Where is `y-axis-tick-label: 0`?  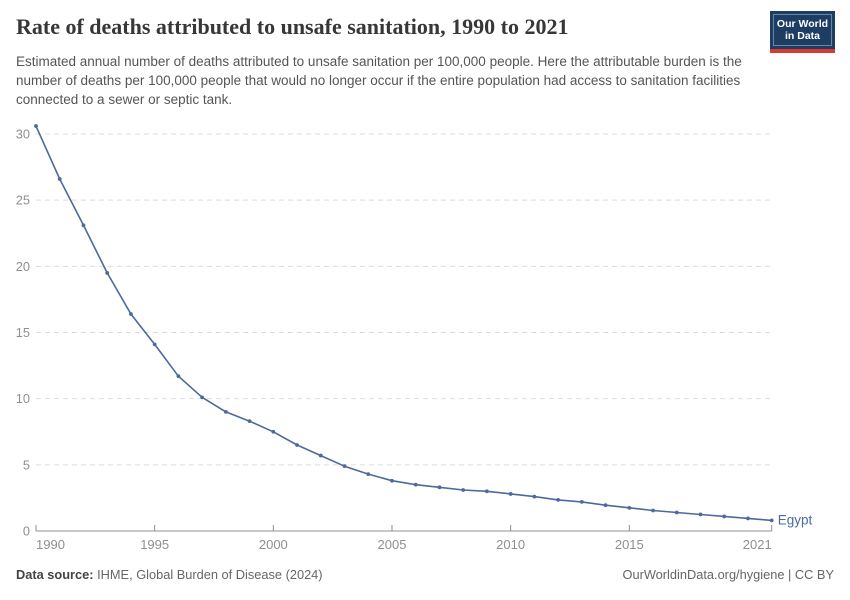 y-axis-tick-label: 0 is located at coordinates (26, 531).